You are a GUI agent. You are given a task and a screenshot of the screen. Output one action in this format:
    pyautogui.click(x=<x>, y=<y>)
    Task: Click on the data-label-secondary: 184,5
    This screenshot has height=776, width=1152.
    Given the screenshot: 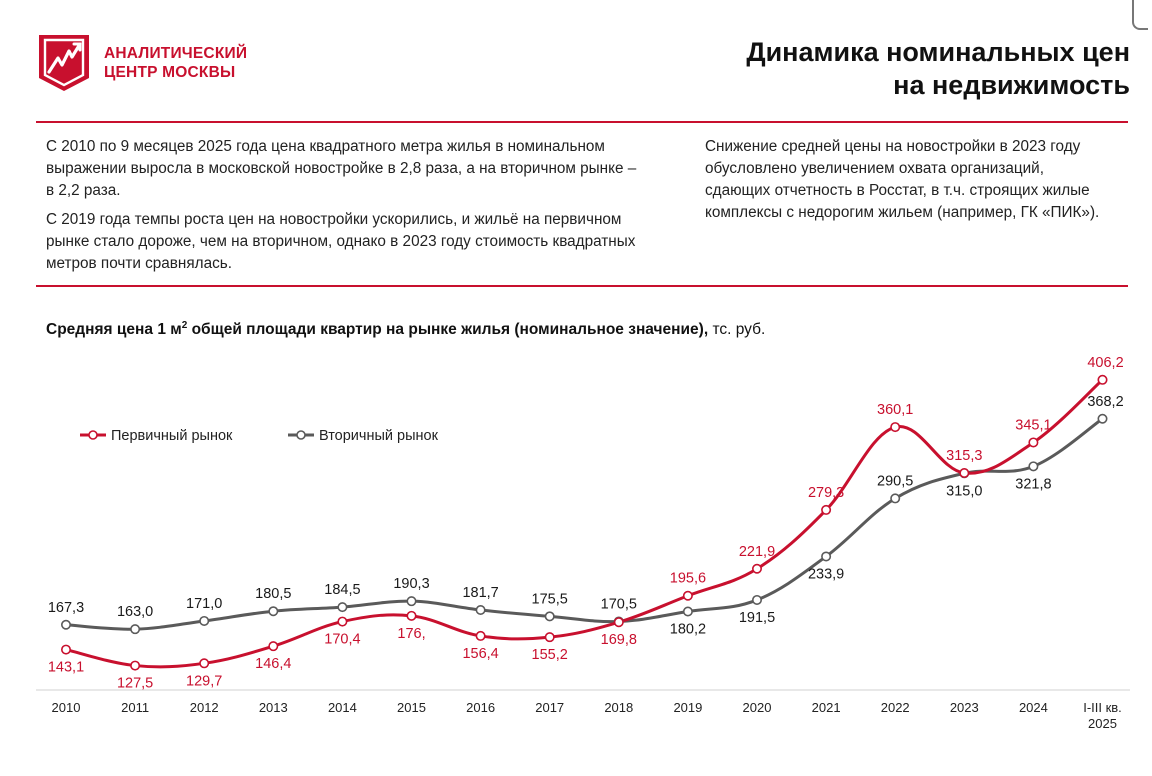 What is the action you would take?
    pyautogui.click(x=342, y=590)
    